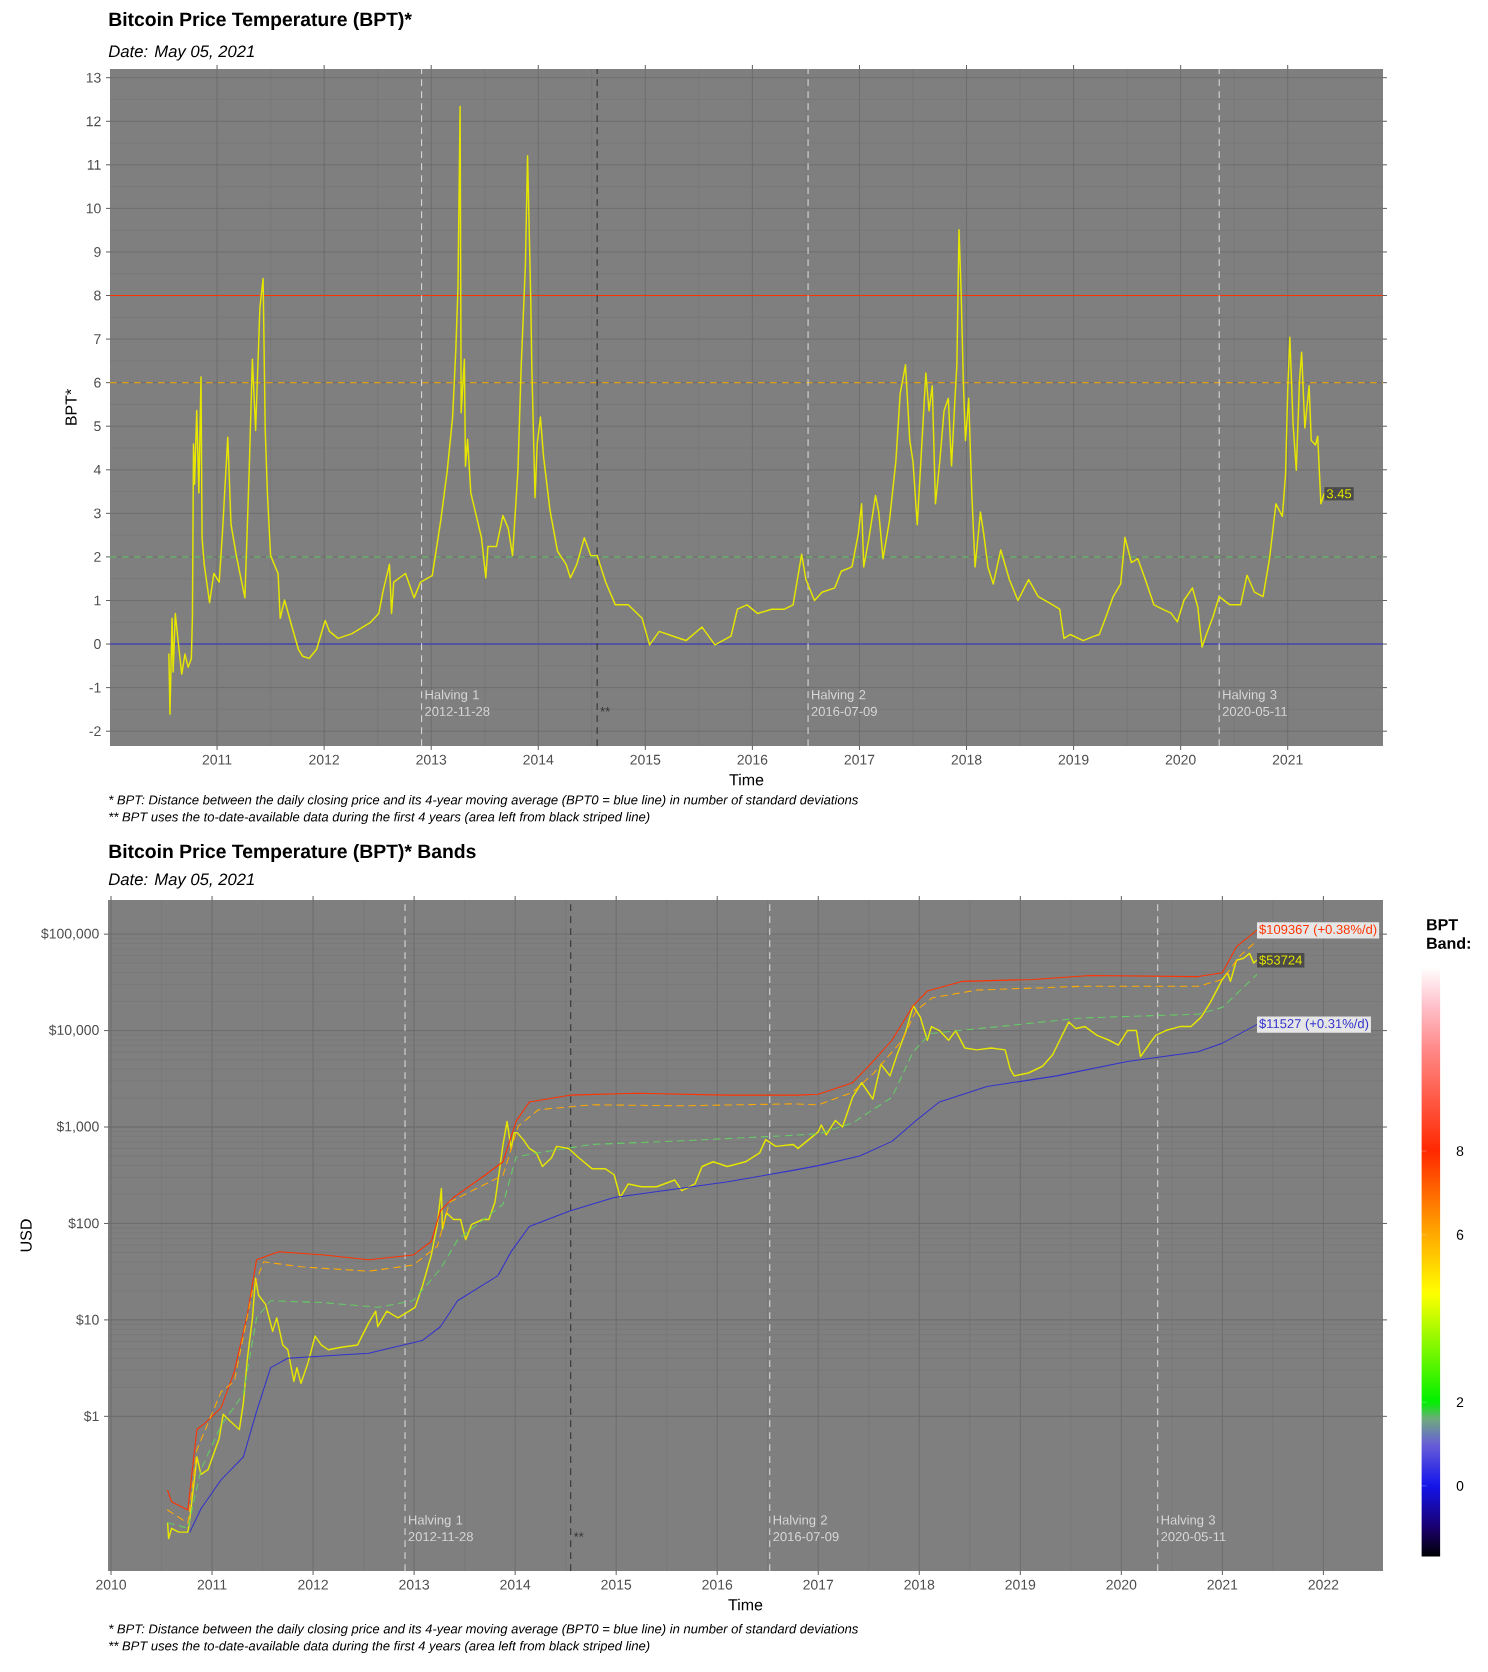 Image resolution: width=1488 pixels, height=1672 pixels. Describe the element at coordinates (73, 1030) in the screenshot. I see `y-tick-label: $10,000` at that location.